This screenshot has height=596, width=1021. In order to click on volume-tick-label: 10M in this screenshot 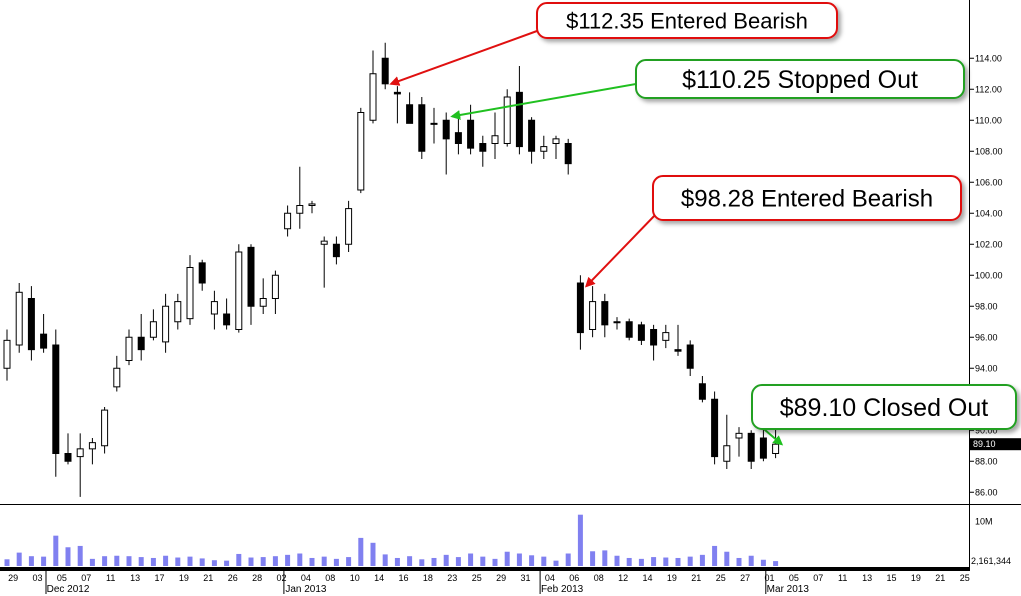, I will do `click(984, 521)`.